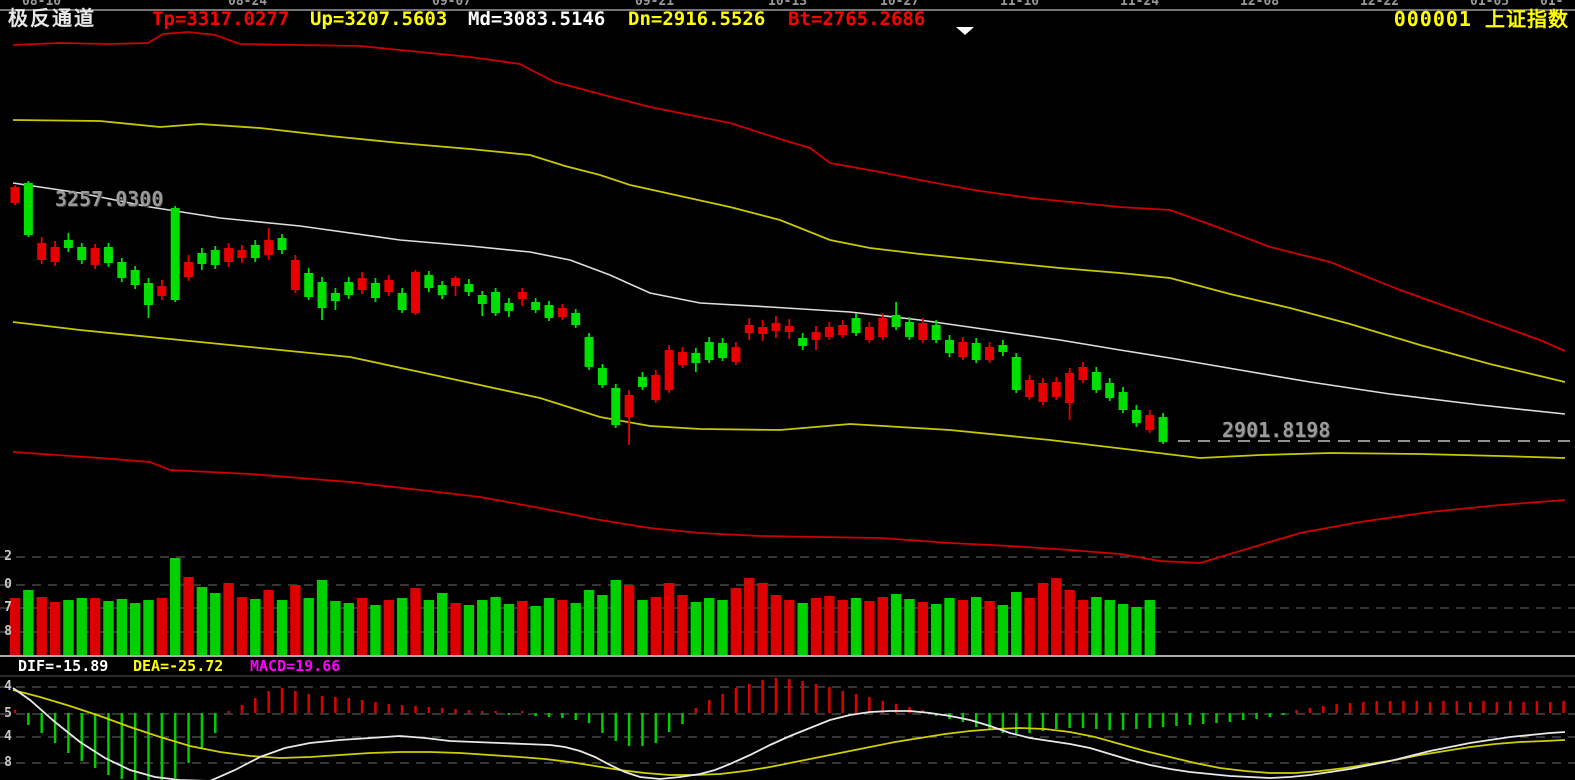 This screenshot has width=1575, height=780. I want to click on date-label: 10-27, so click(900, 4).